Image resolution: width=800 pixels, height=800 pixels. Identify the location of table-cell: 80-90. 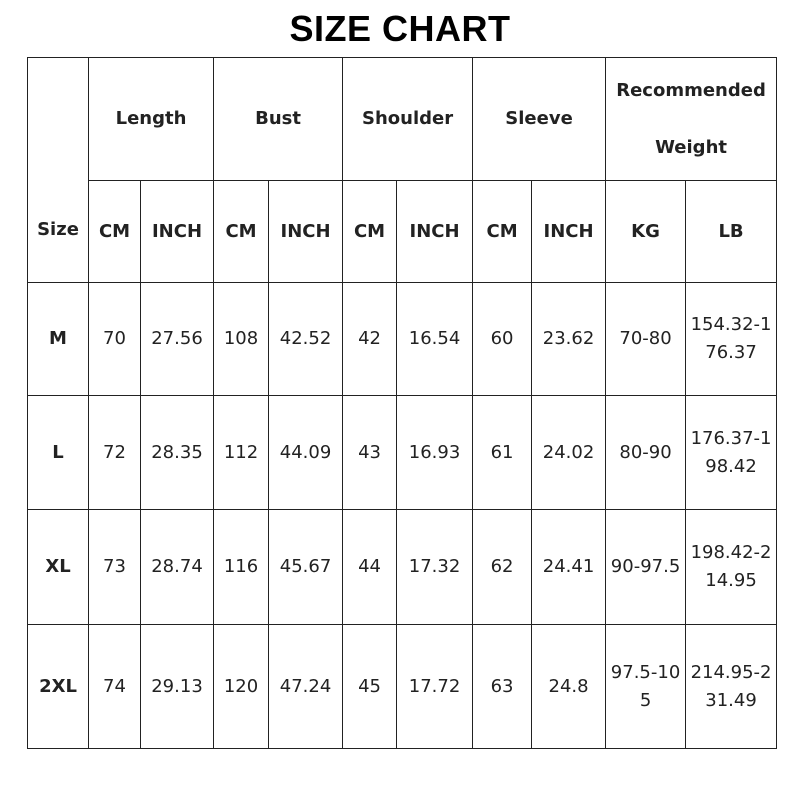
(646, 452).